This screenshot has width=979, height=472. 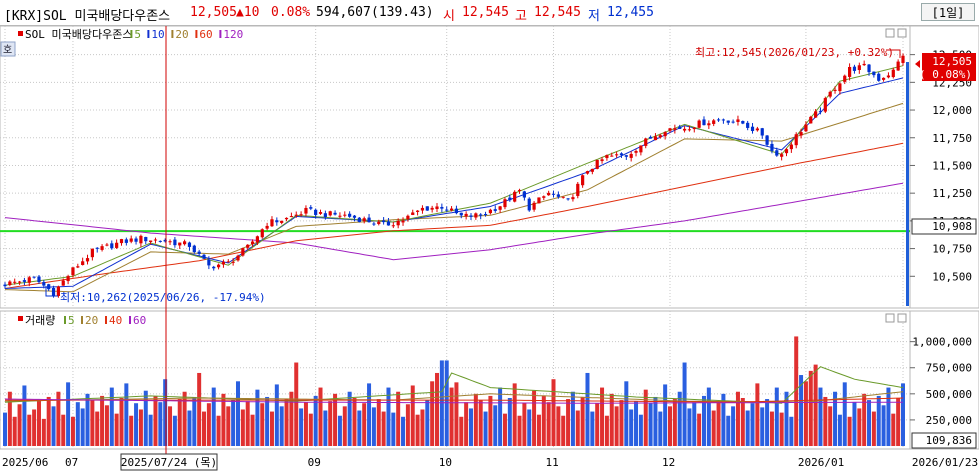 What do you see at coordinates (8, 49) in the screenshot?
I see `side-marker-box` at bounding box center [8, 49].